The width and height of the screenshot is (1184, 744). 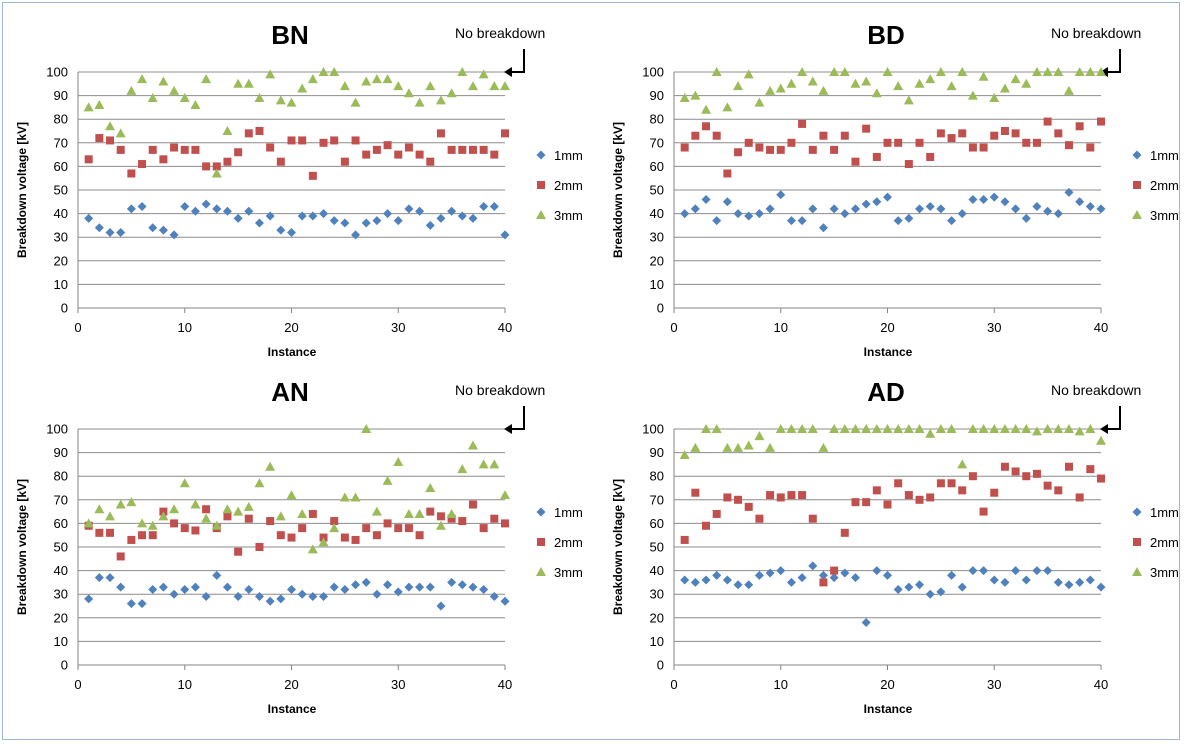 What do you see at coordinates (508, 429) in the screenshot?
I see `arrow-head-icon` at bounding box center [508, 429].